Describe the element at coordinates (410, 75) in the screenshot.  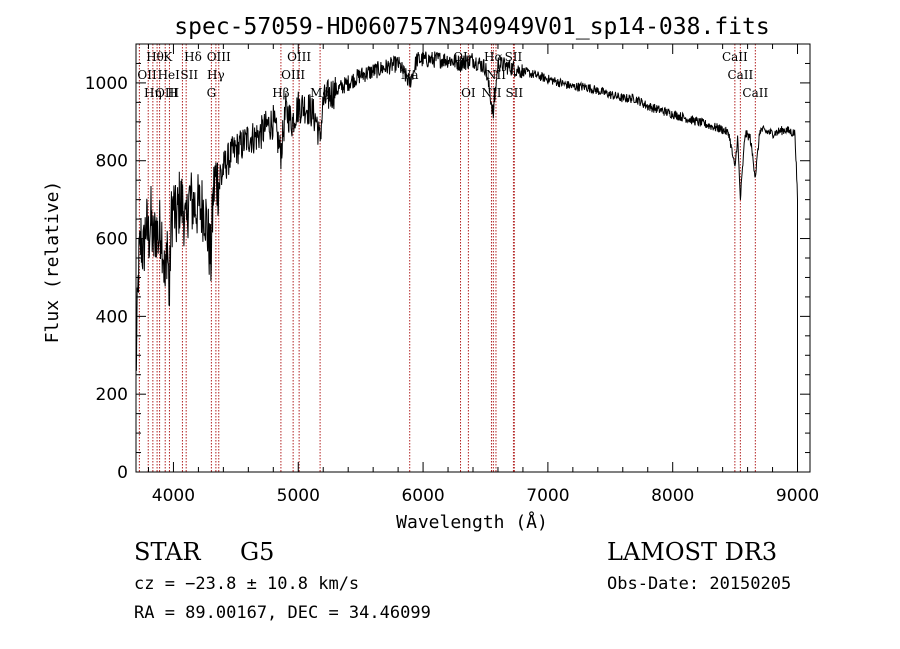
I see `line-label: Na` at that location.